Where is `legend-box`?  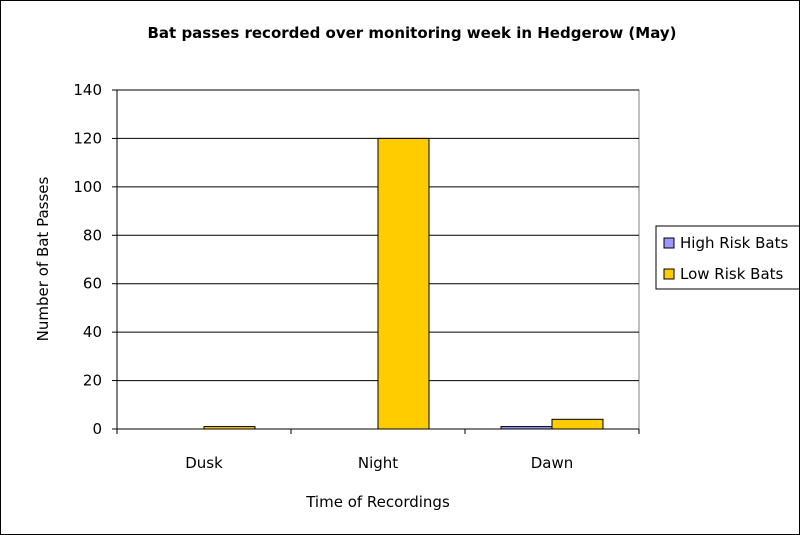
legend-box is located at coordinates (727, 257).